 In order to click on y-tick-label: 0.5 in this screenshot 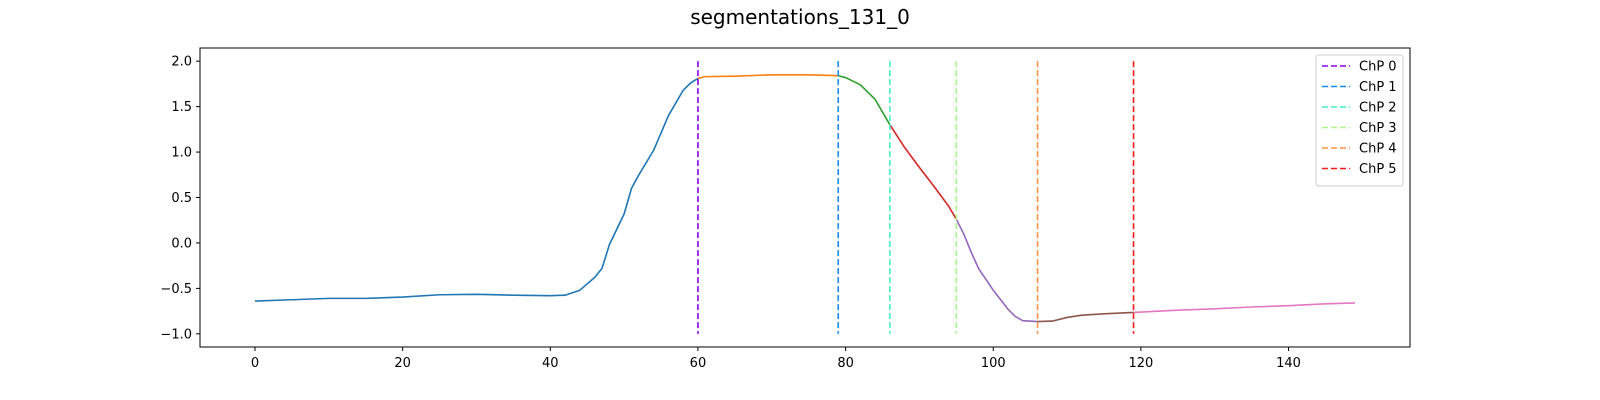, I will do `click(181, 198)`.